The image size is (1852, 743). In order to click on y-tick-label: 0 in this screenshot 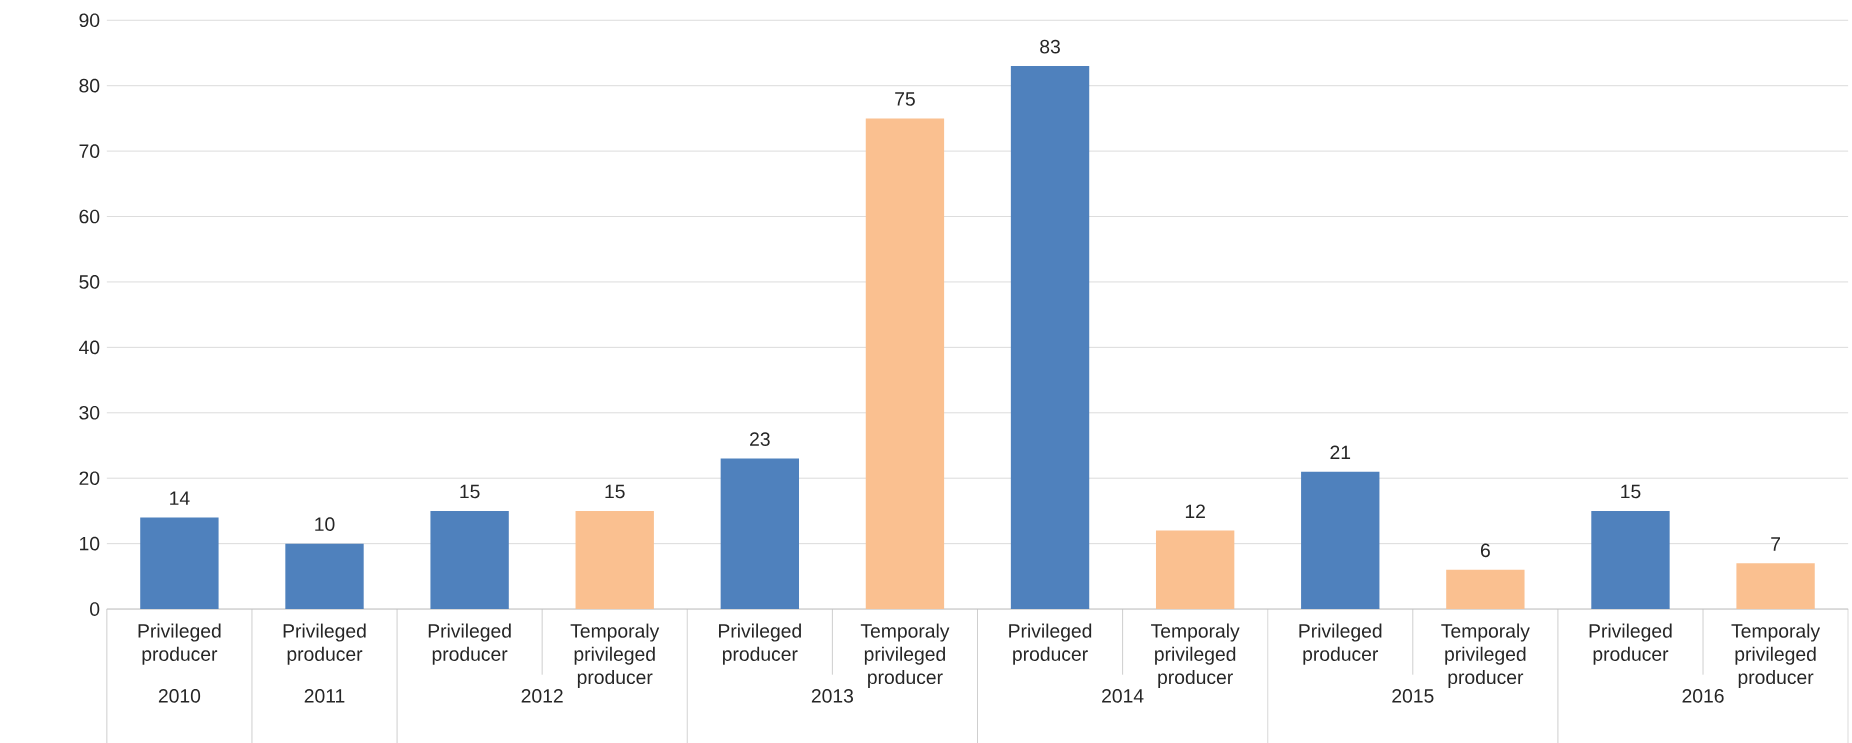, I will do `click(95, 609)`.